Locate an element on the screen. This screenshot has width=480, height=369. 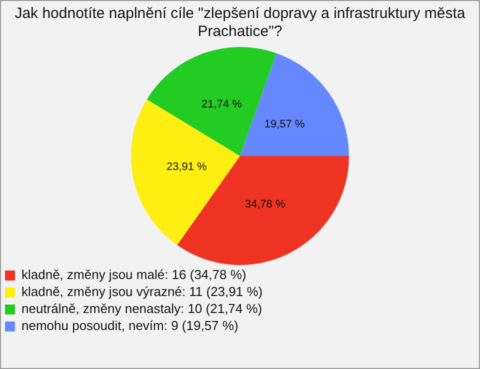
data-label: 23,91 % is located at coordinates (187, 167).